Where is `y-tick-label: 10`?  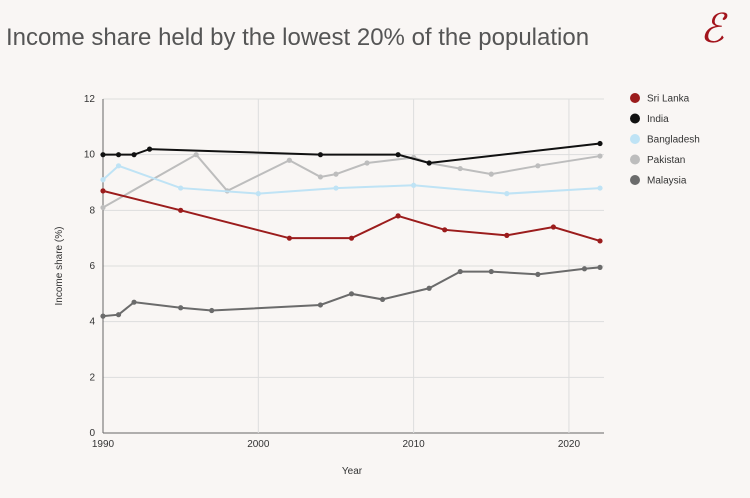 y-tick-label: 10 is located at coordinates (90, 155).